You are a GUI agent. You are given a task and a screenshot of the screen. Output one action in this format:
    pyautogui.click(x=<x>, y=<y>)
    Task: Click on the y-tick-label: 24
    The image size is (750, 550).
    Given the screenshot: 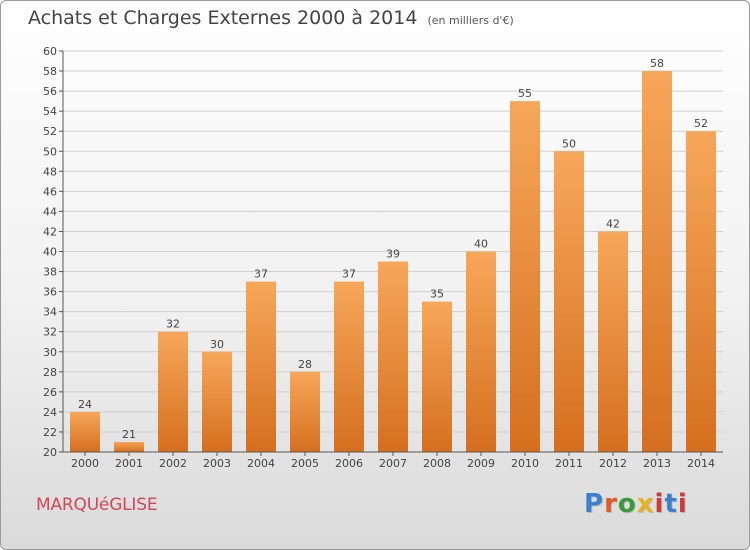 What is the action you would take?
    pyautogui.click(x=50, y=412)
    